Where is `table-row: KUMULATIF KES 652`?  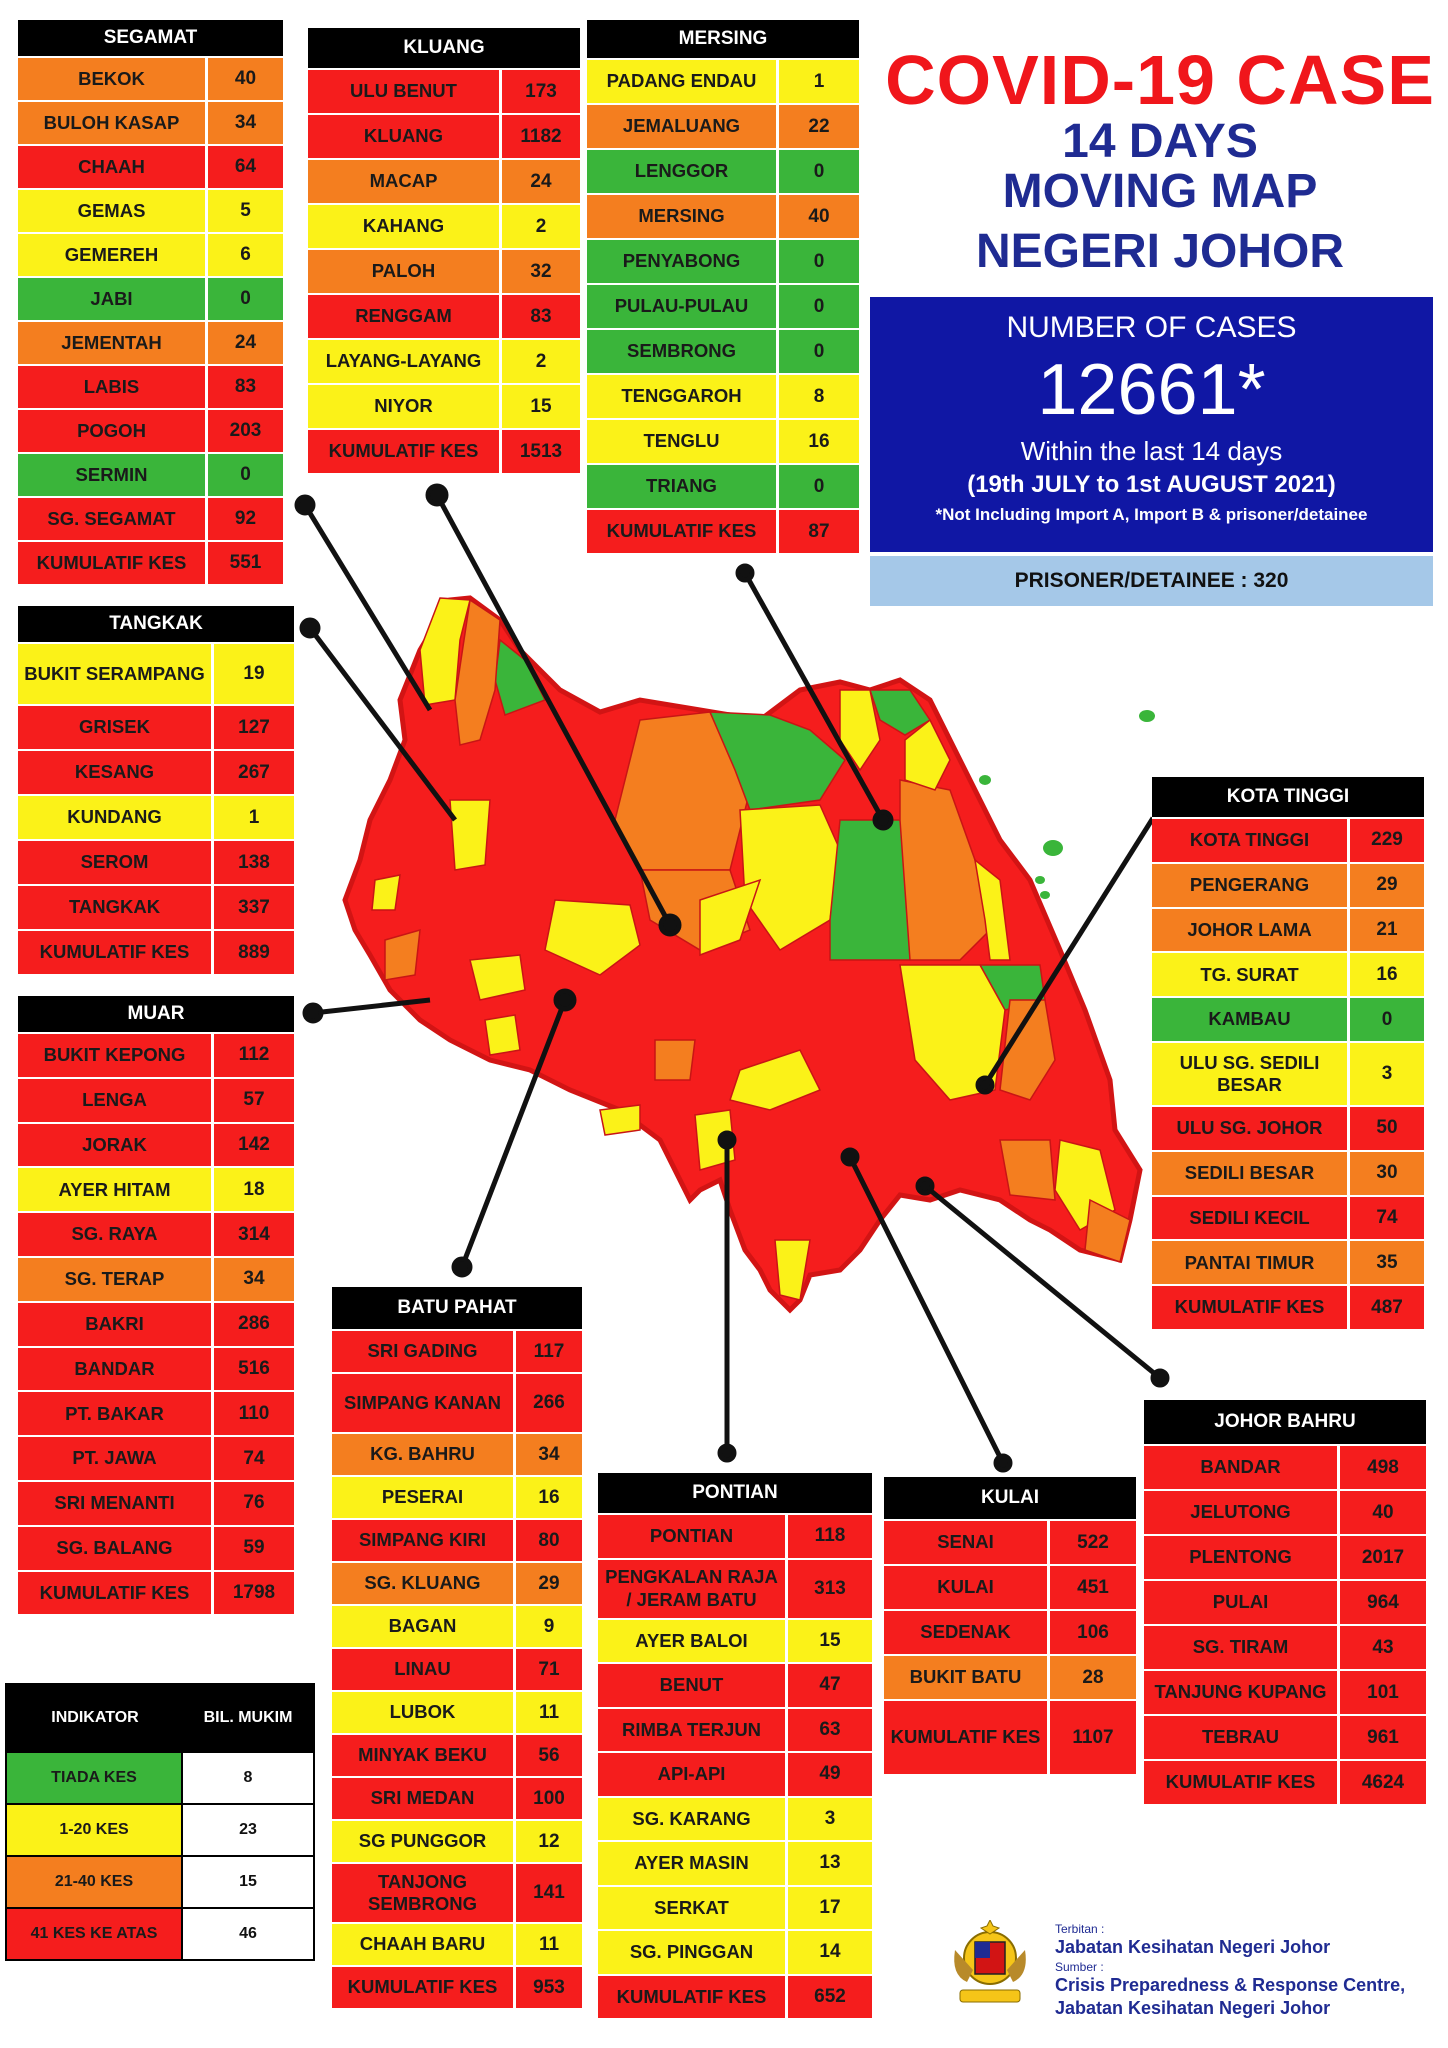
table-row: KUMULATIF KES 652 is located at coordinates (735, 1995).